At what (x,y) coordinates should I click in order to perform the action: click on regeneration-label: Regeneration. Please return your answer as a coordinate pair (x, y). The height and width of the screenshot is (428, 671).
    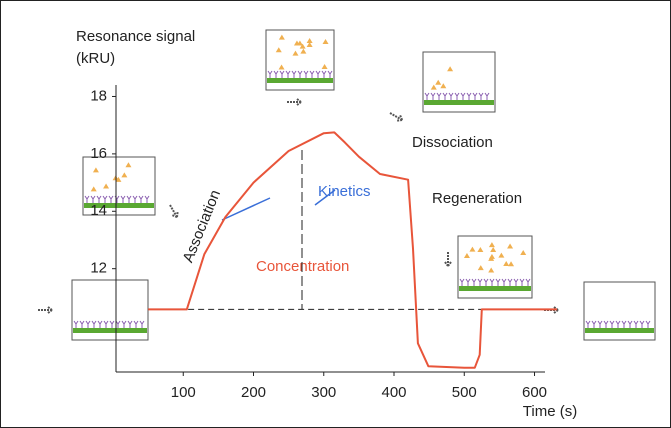
    Looking at the image, I should click on (477, 198).